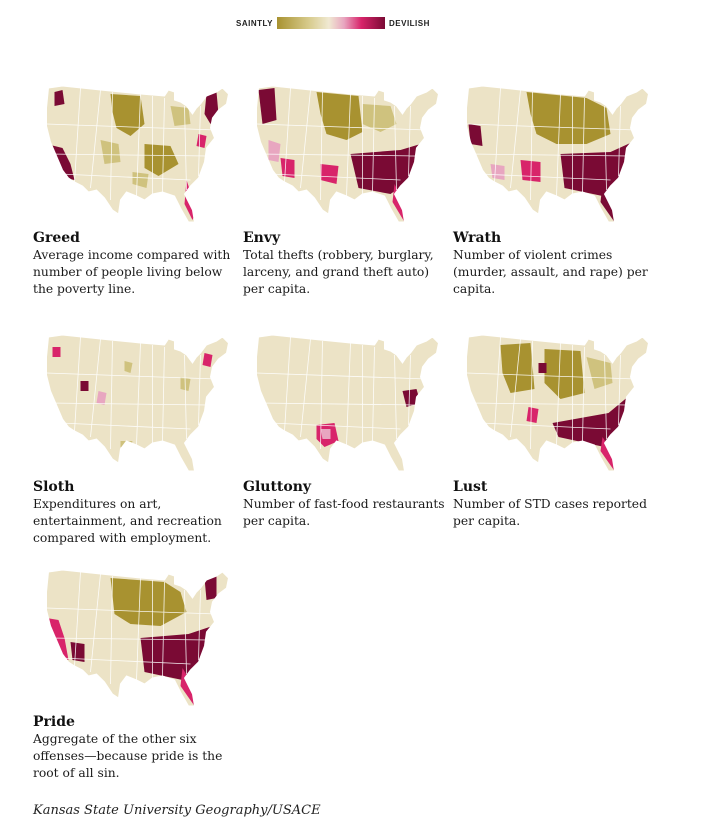 This screenshot has width=701, height=825. What do you see at coordinates (550, 512) in the screenshot?
I see `map-description-lust: Number of STD cases reported per capita.` at bounding box center [550, 512].